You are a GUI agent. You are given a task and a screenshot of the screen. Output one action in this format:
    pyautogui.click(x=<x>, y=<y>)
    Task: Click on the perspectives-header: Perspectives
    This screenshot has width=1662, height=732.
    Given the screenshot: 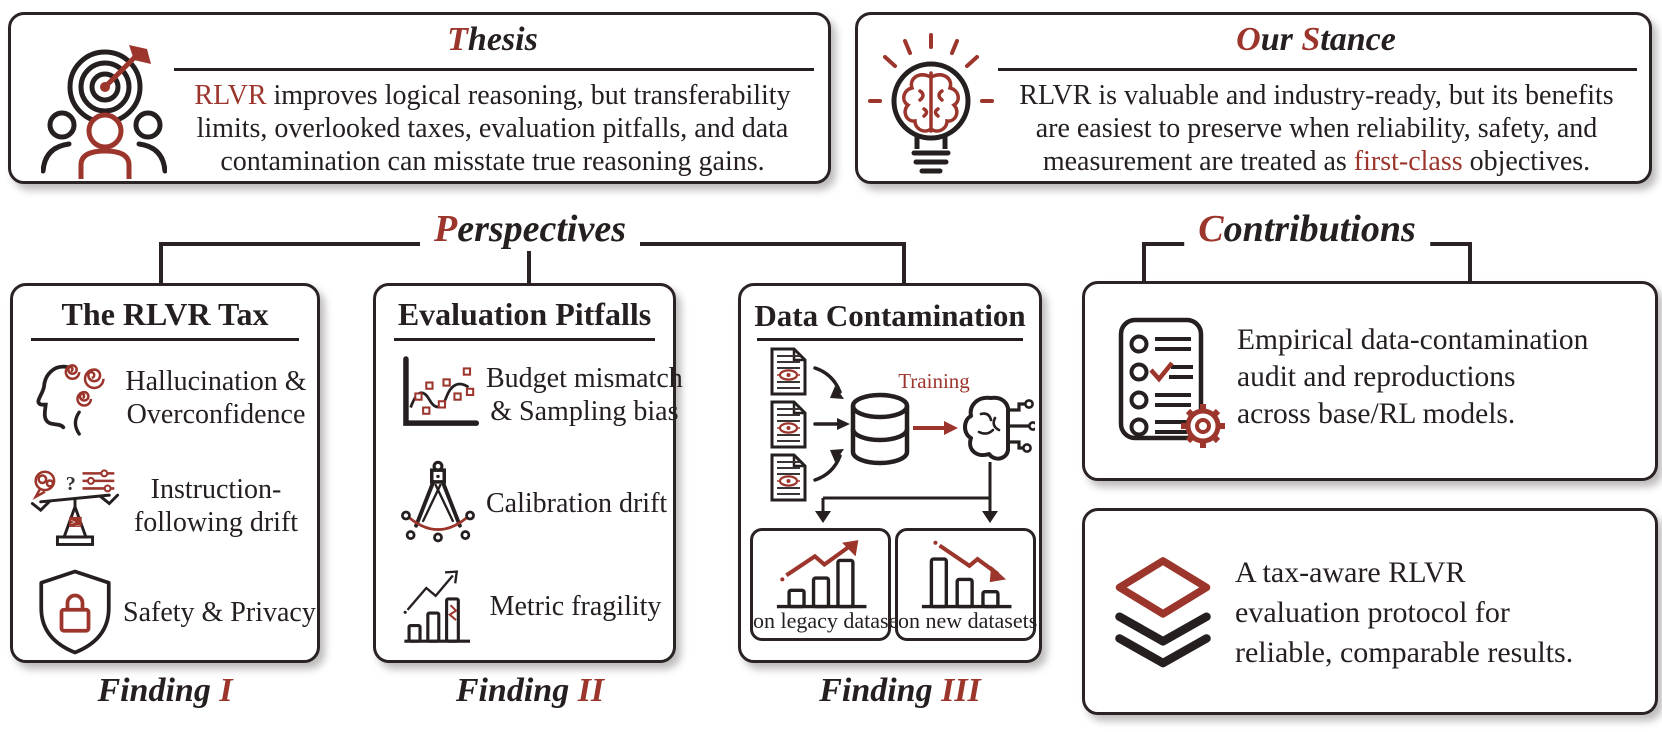 What is the action you would take?
    pyautogui.click(x=530, y=229)
    